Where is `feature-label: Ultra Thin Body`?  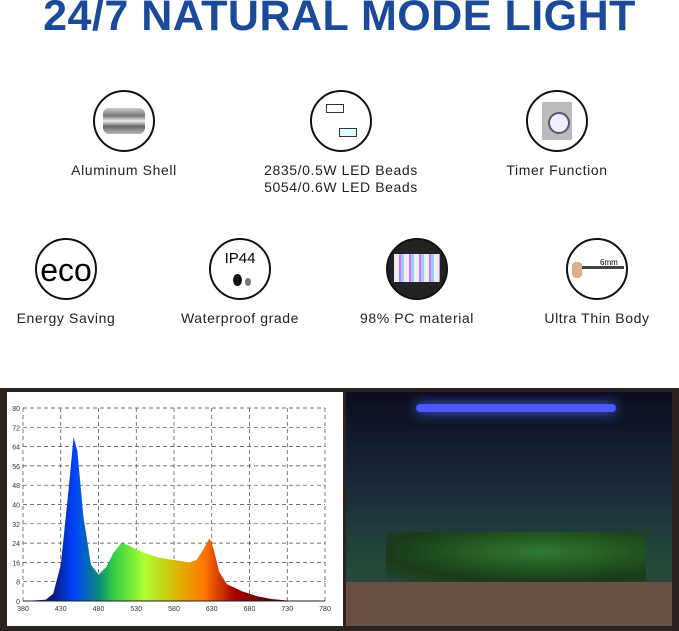
feature-label: Ultra Thin Body is located at coordinates (597, 318).